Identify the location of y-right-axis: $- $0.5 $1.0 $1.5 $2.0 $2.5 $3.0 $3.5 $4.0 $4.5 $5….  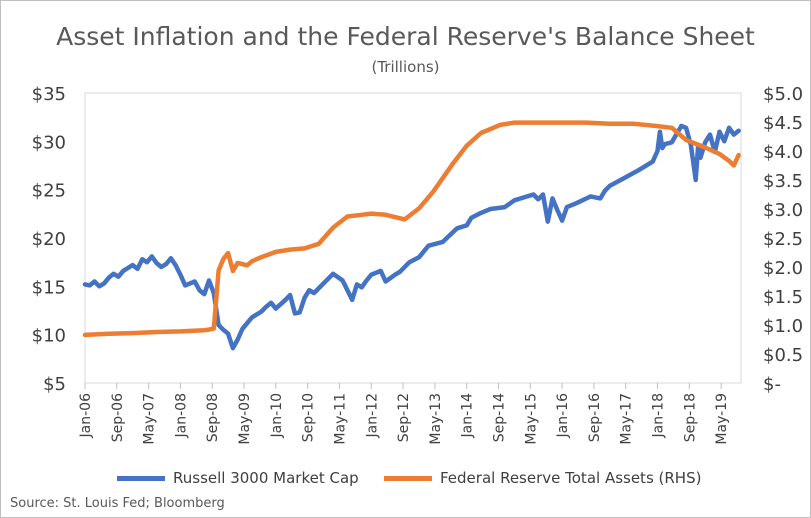
(783, 239).